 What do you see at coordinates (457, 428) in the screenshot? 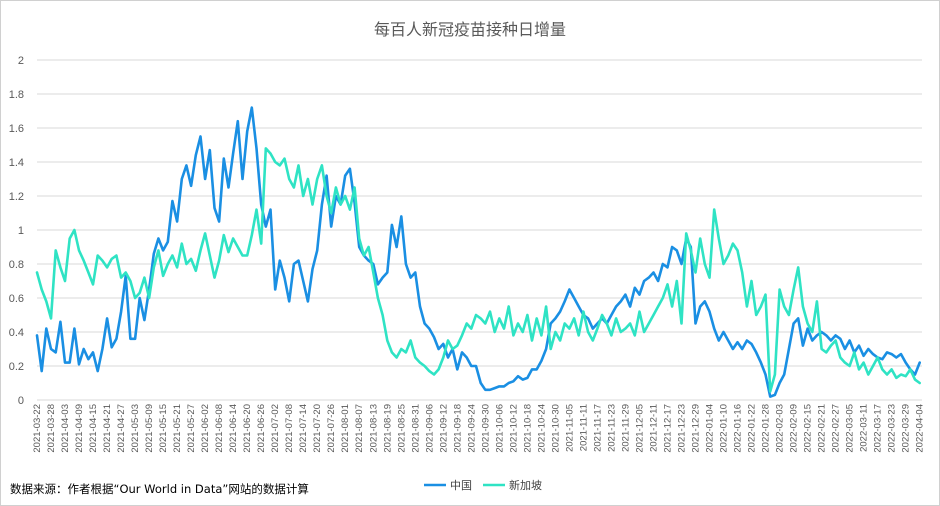
I see `x-tick-label: 2021-09-18` at bounding box center [457, 428].